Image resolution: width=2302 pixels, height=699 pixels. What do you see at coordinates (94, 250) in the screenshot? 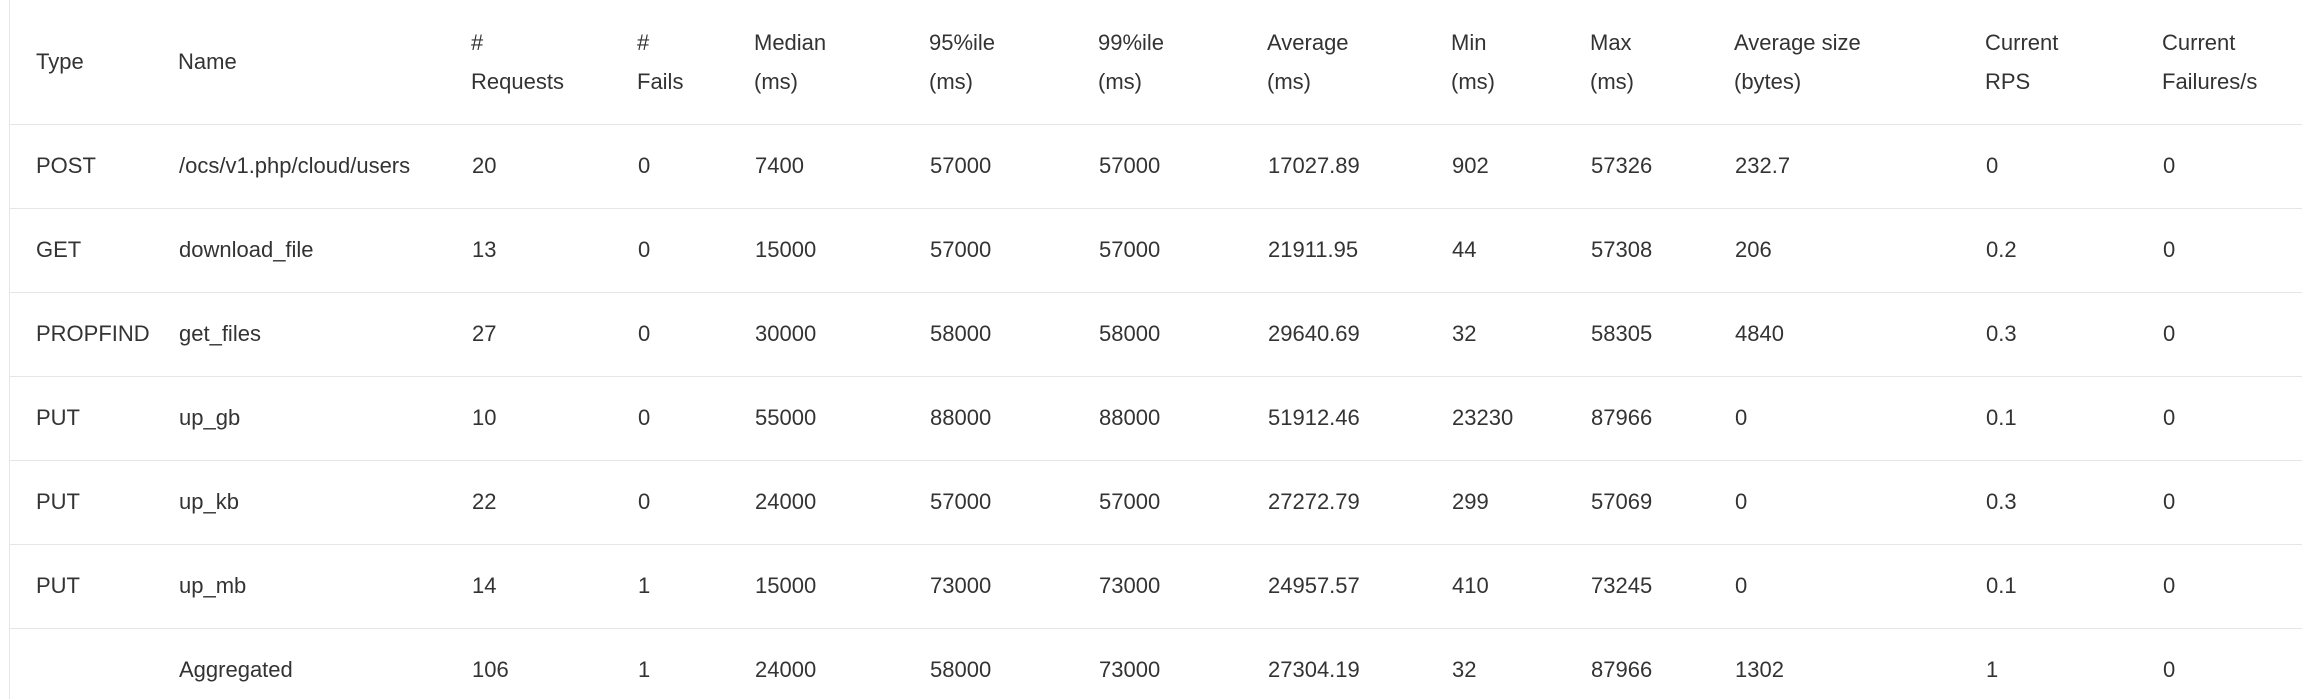
I see `cell-type: GET` at bounding box center [94, 250].